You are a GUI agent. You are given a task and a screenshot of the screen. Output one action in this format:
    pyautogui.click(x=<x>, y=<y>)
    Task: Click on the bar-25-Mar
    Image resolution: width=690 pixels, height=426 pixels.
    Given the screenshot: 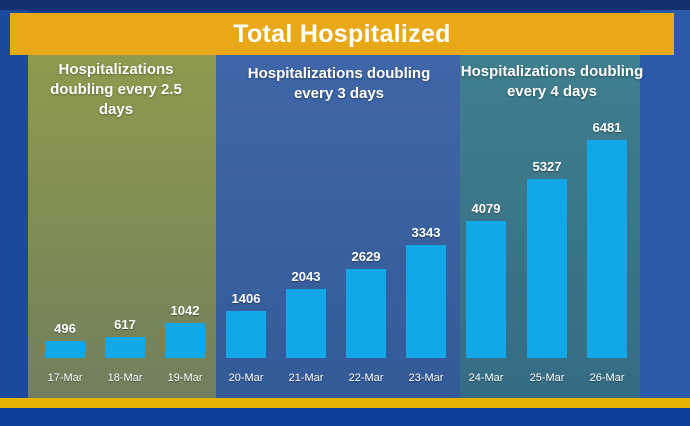 What is the action you would take?
    pyautogui.click(x=547, y=268)
    